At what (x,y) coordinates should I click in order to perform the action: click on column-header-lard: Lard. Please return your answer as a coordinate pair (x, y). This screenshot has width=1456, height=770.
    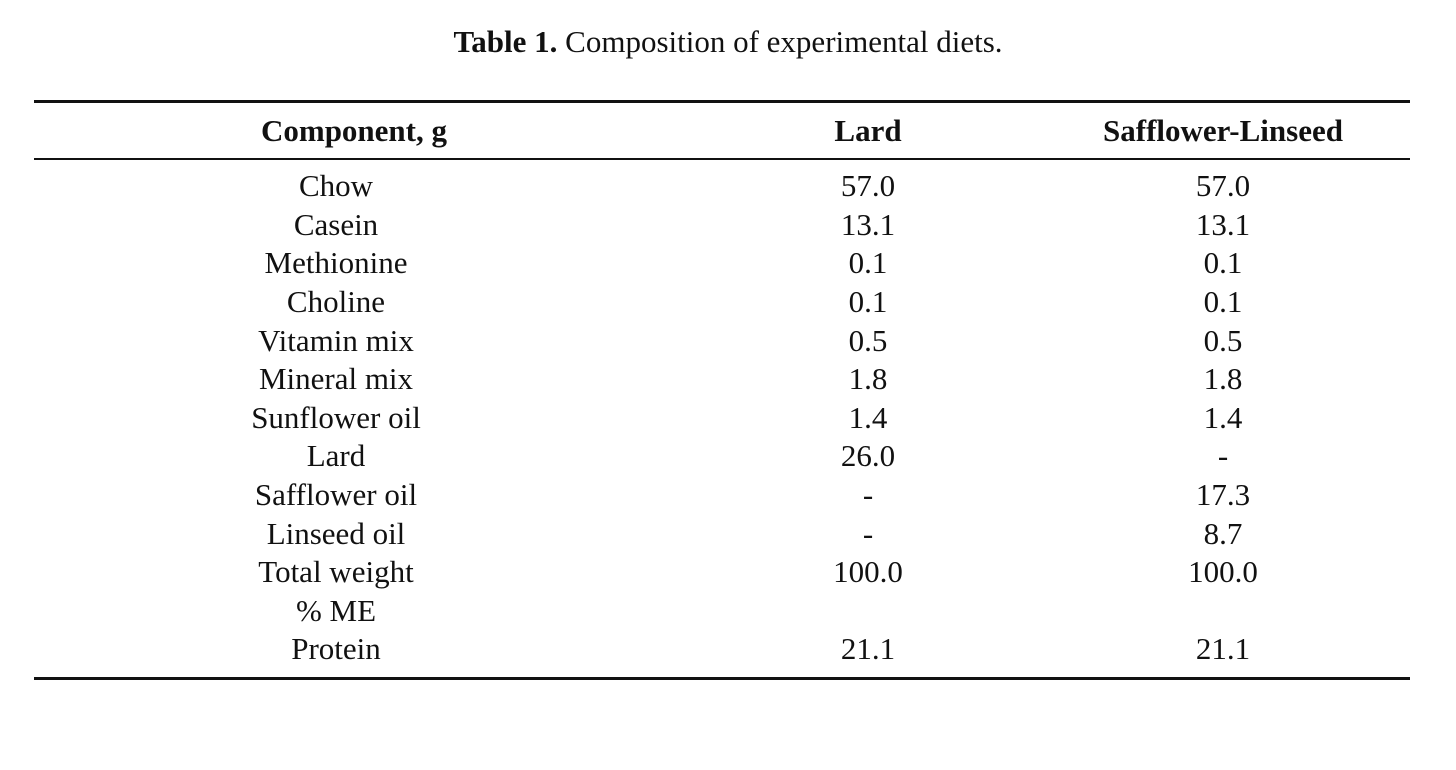
    Looking at the image, I should click on (868, 130).